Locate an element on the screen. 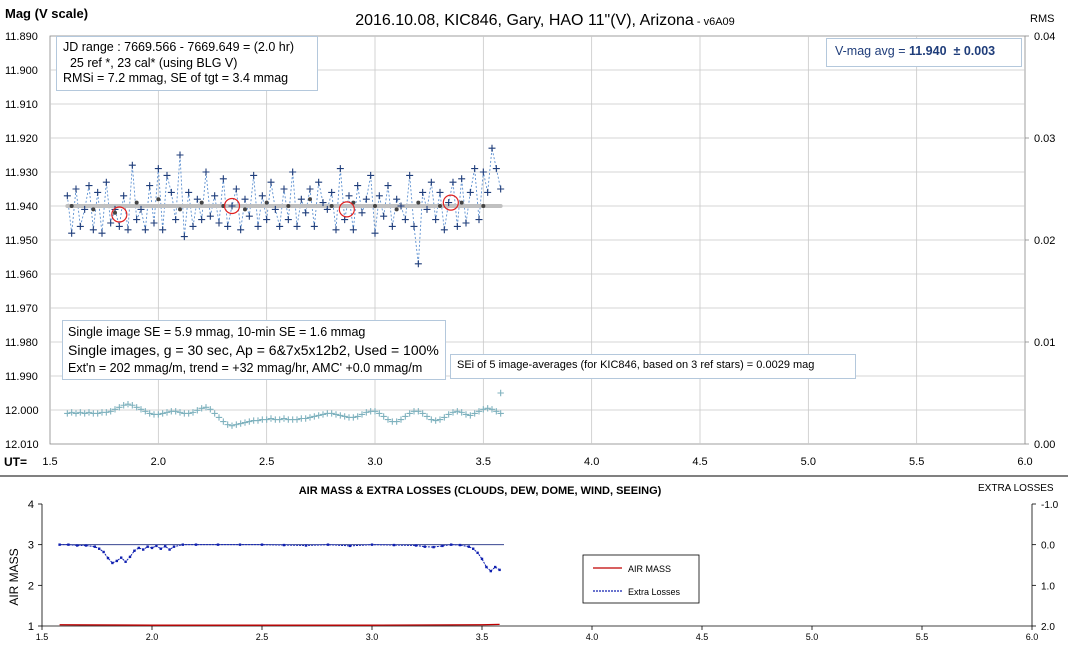 This screenshot has width=1068, height=652. top-x-tick-label: 3.0 is located at coordinates (374, 462).